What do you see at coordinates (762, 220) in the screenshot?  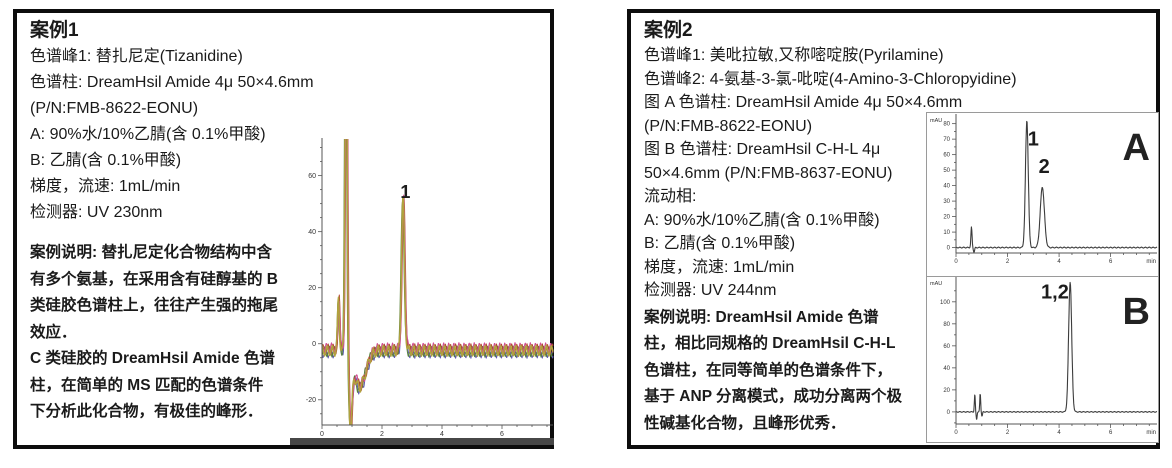 I see `case2-condition-mobile-a: A: 90%水/10%乙腈(含 0.1%甲酸)` at bounding box center [762, 220].